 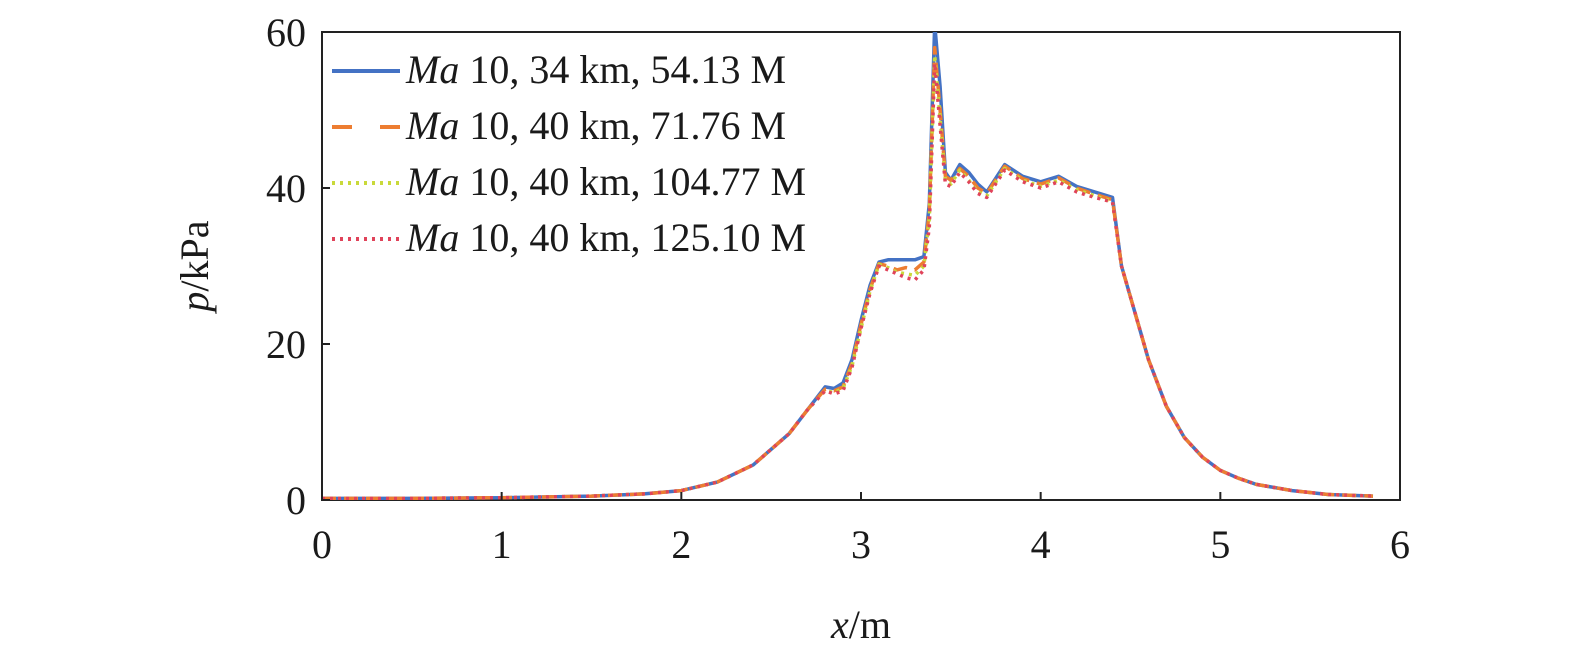 I want to click on y-tick-label: 60, so click(x=286, y=32).